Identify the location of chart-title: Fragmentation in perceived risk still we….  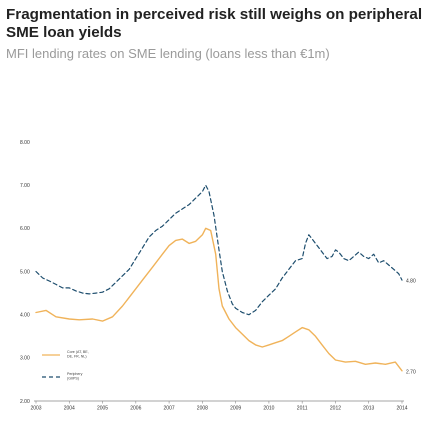
(214, 23).